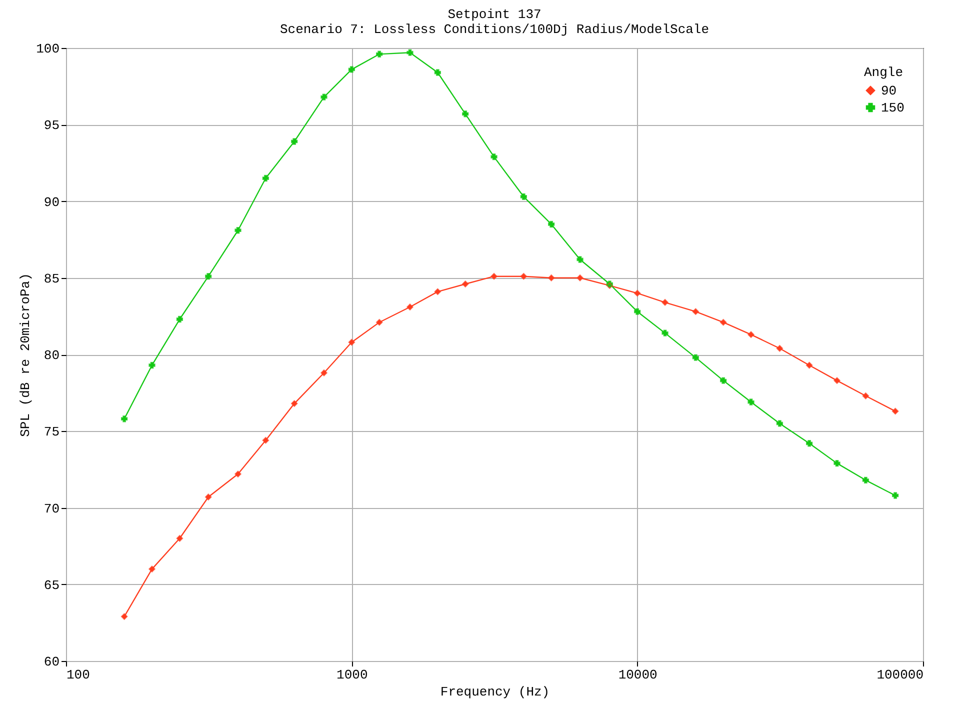 This screenshot has width=977, height=724. What do you see at coordinates (52, 126) in the screenshot?
I see `y-tick-label: 95` at bounding box center [52, 126].